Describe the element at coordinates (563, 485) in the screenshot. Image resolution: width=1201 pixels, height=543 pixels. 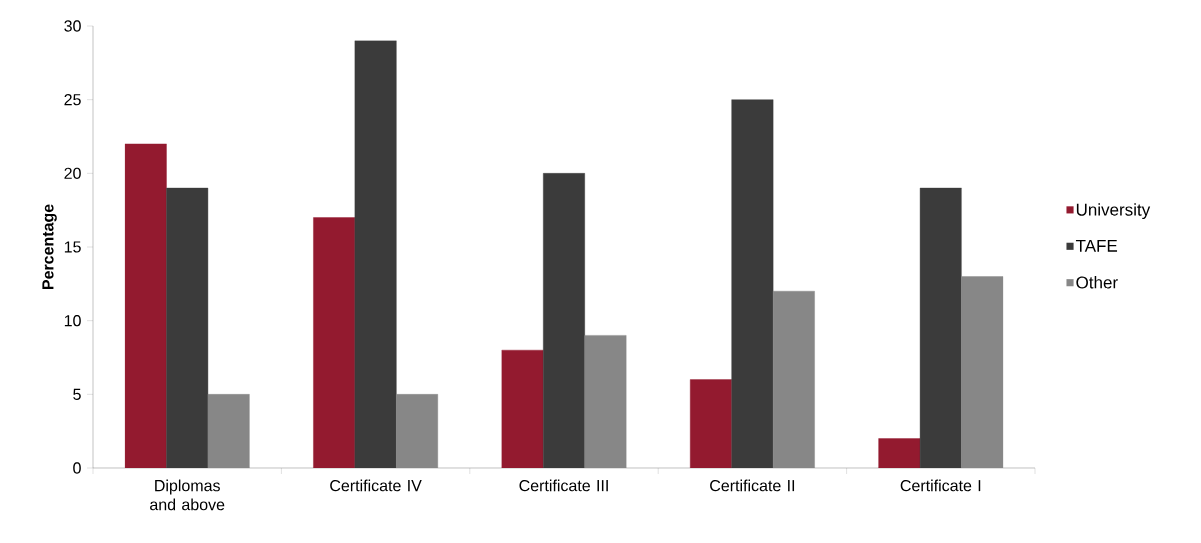
I see `x-tick-label: Certificate III` at that location.